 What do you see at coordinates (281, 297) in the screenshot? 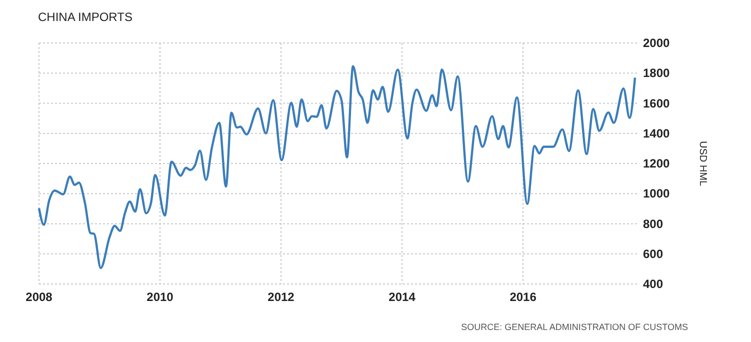
I see `x-tick-label: 2012` at bounding box center [281, 297].